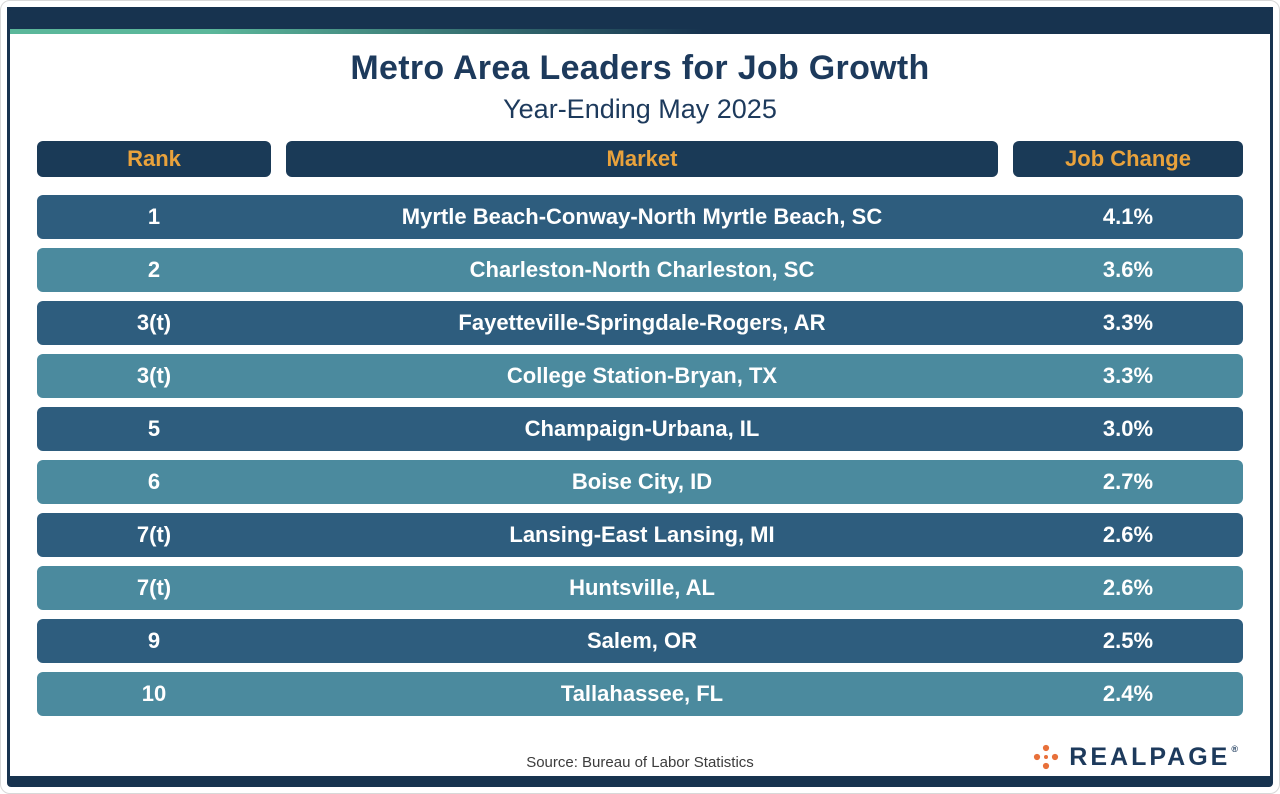  What do you see at coordinates (1128, 269) in the screenshot?
I see `job-change-cell: 3.6%` at bounding box center [1128, 269].